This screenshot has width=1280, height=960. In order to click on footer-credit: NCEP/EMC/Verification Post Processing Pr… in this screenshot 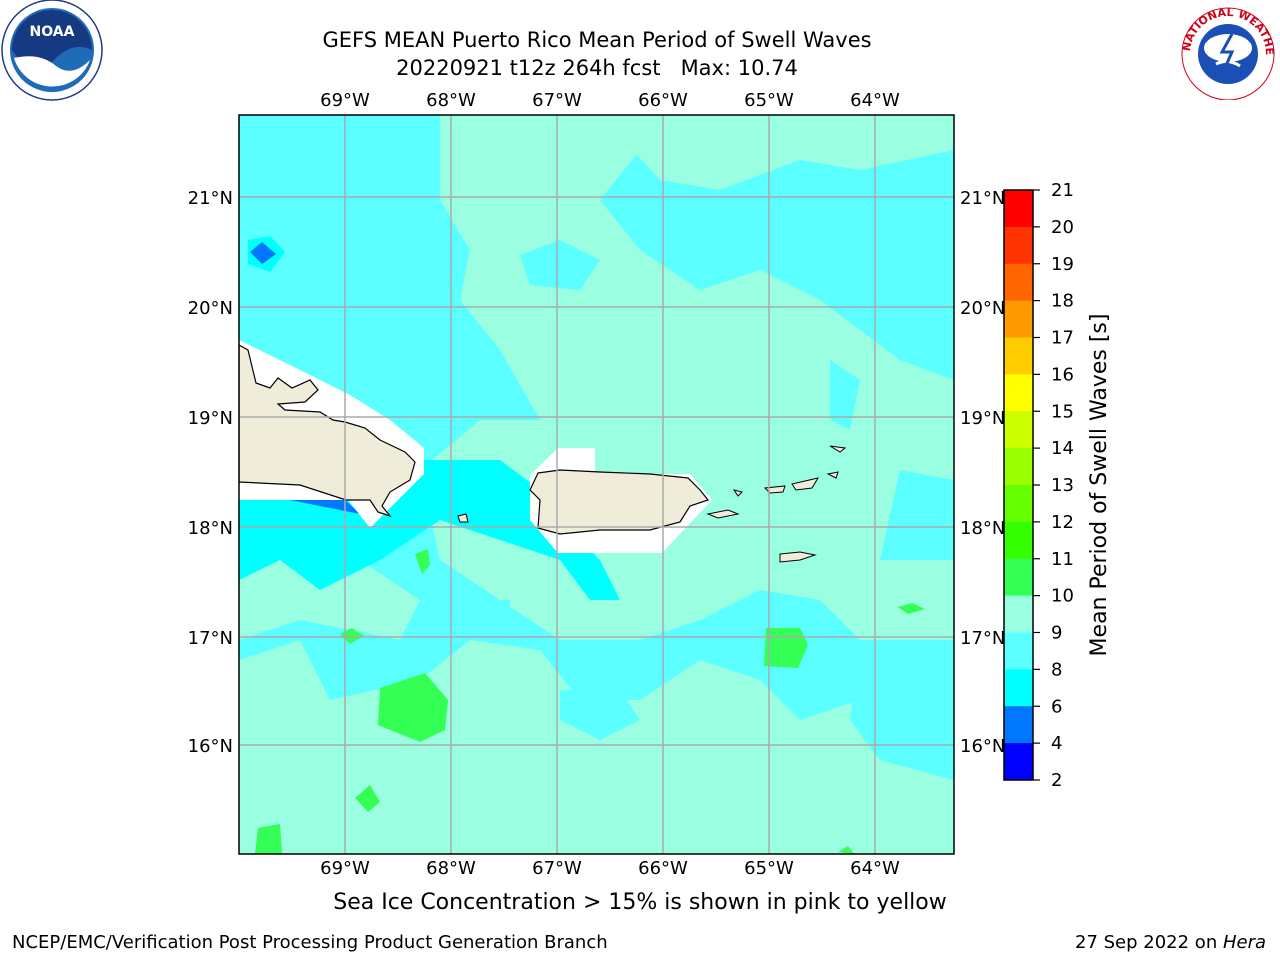, I will do `click(310, 942)`.